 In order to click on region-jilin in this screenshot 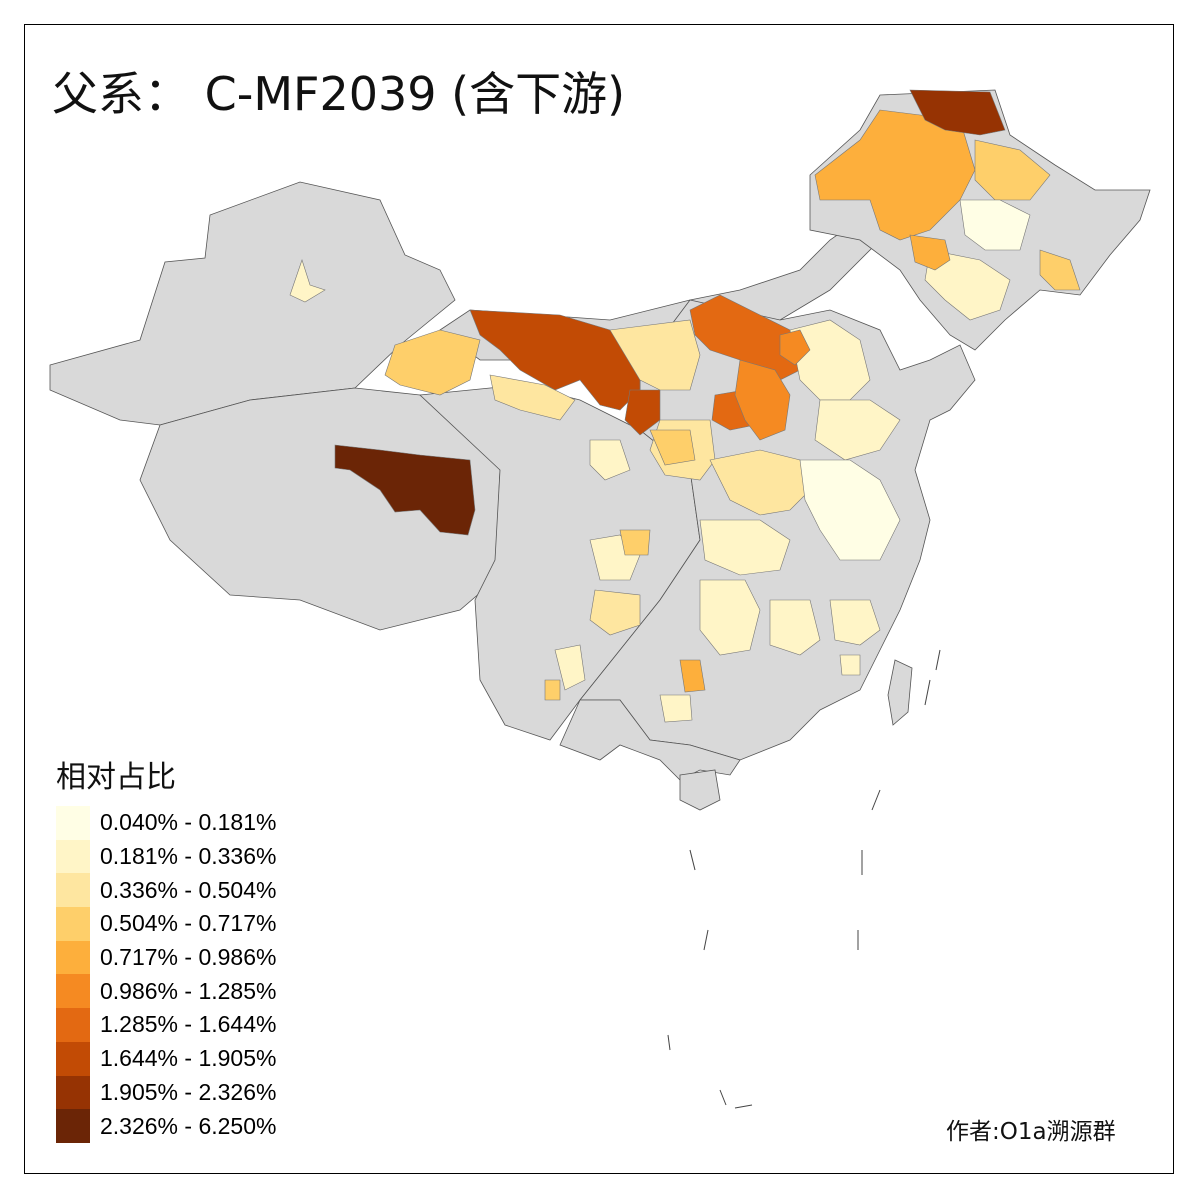, I will do `click(995, 225)`.